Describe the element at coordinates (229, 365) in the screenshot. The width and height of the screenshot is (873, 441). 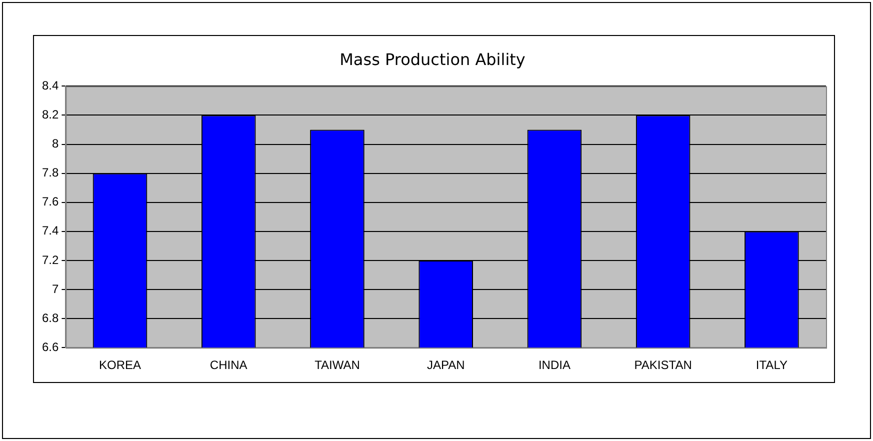
I see `x-tick-label: CHINA` at that location.